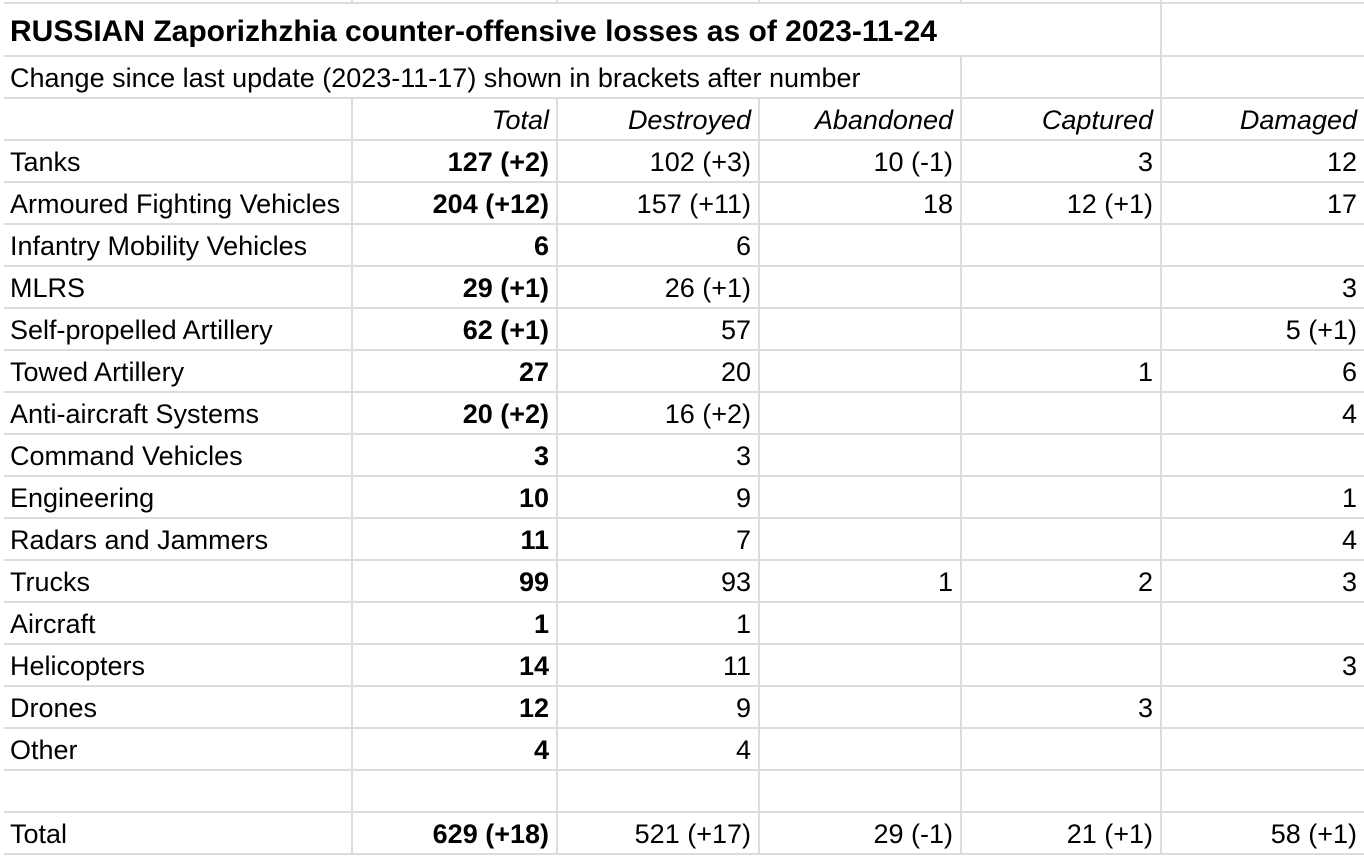 This screenshot has width=1364, height=857. Describe the element at coordinates (658, 749) in the screenshot. I see `cell-destroyed: 4` at that location.